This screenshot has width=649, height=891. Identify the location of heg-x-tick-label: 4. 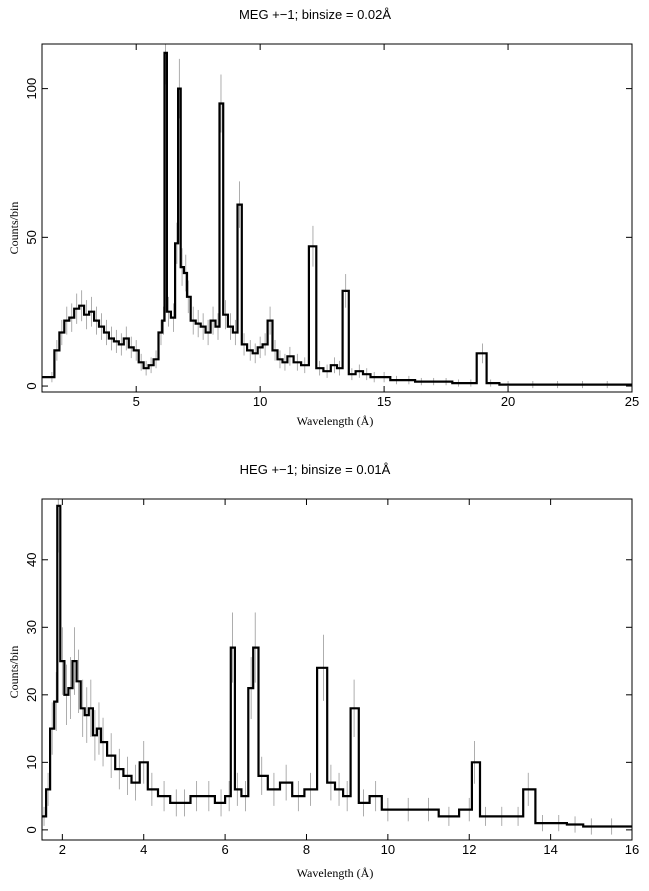
(143, 849).